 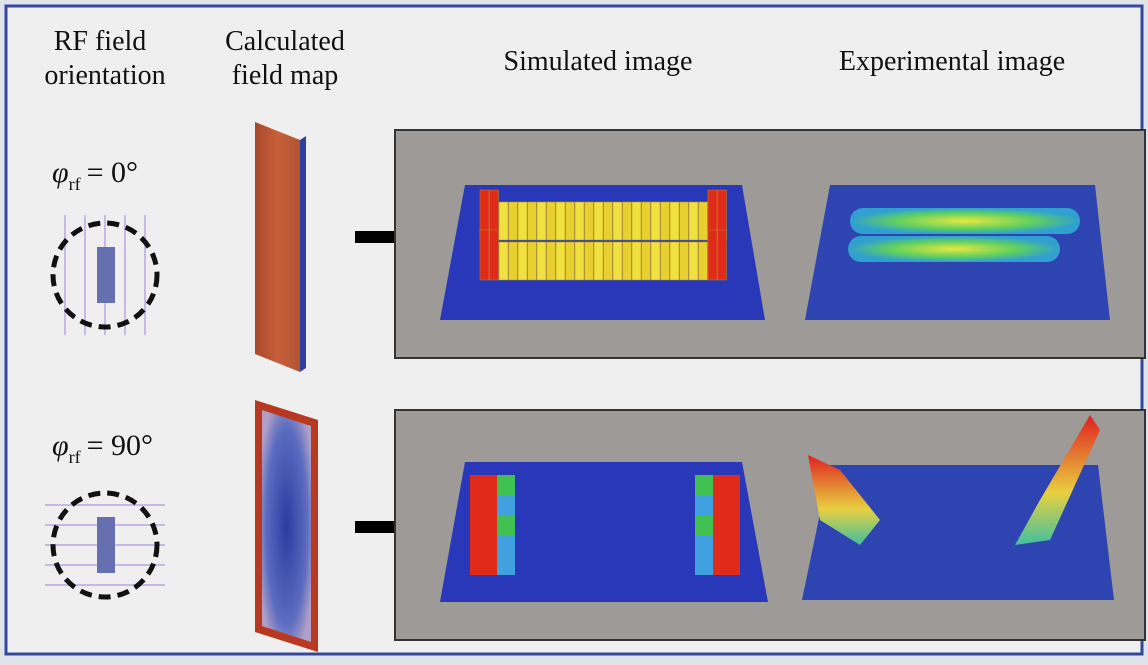 What do you see at coordinates (605, 382) in the screenshot?
I see `sim-bars` at bounding box center [605, 382].